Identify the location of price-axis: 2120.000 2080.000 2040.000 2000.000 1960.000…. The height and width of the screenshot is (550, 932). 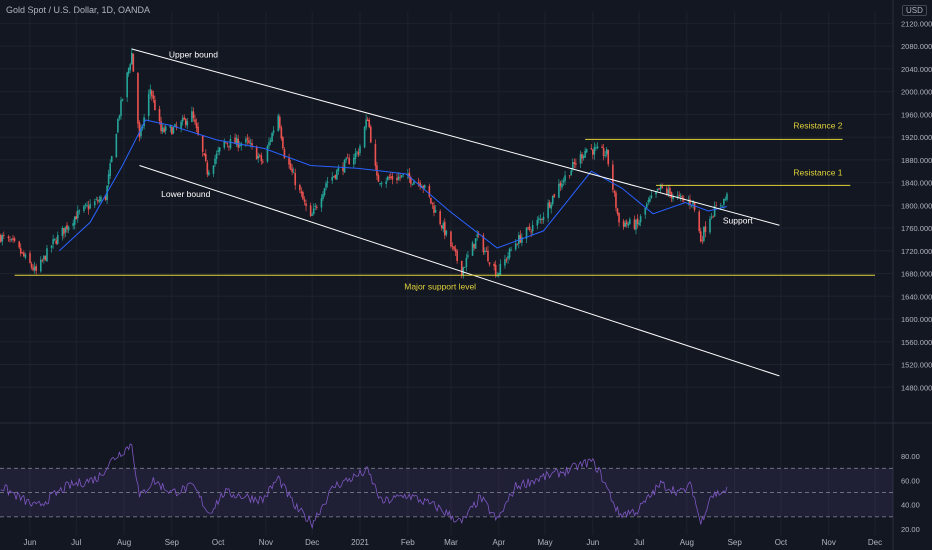
(916, 276).